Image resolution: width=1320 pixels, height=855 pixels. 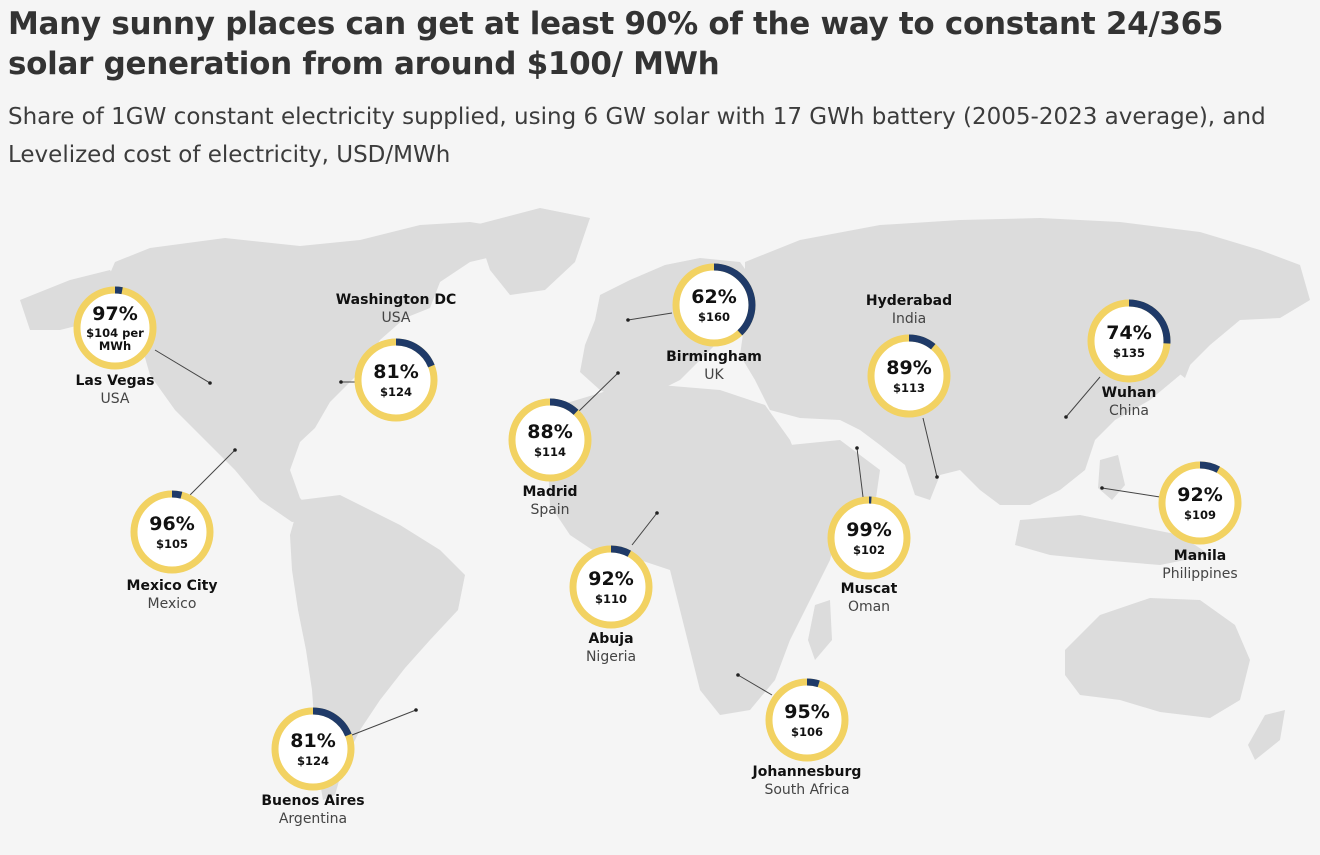 I want to click on share-label: 95%, so click(x=806, y=712).